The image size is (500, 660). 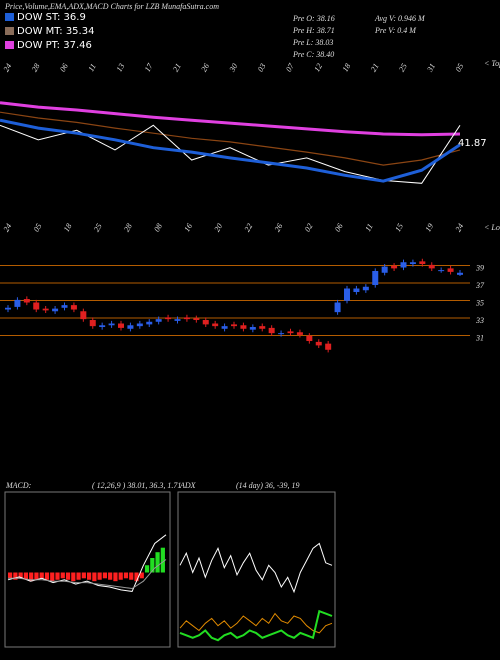 What do you see at coordinates (313, 54) in the screenshot?
I see `stat-label: Pre C: 38.40` at bounding box center [313, 54].